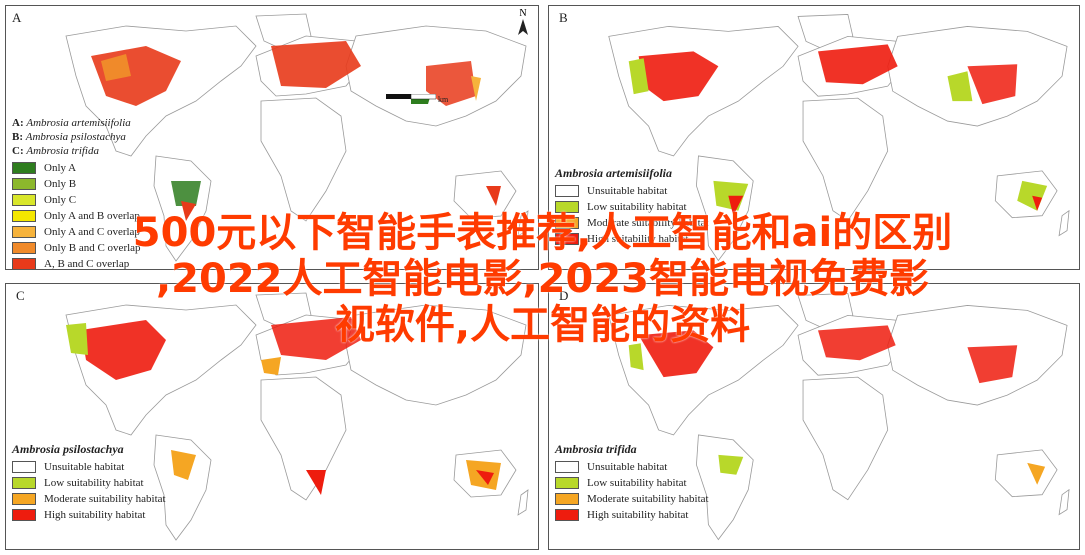 The image size is (1085, 555). I want to click on species-item: C: Ambrosia trifida, so click(76, 151).